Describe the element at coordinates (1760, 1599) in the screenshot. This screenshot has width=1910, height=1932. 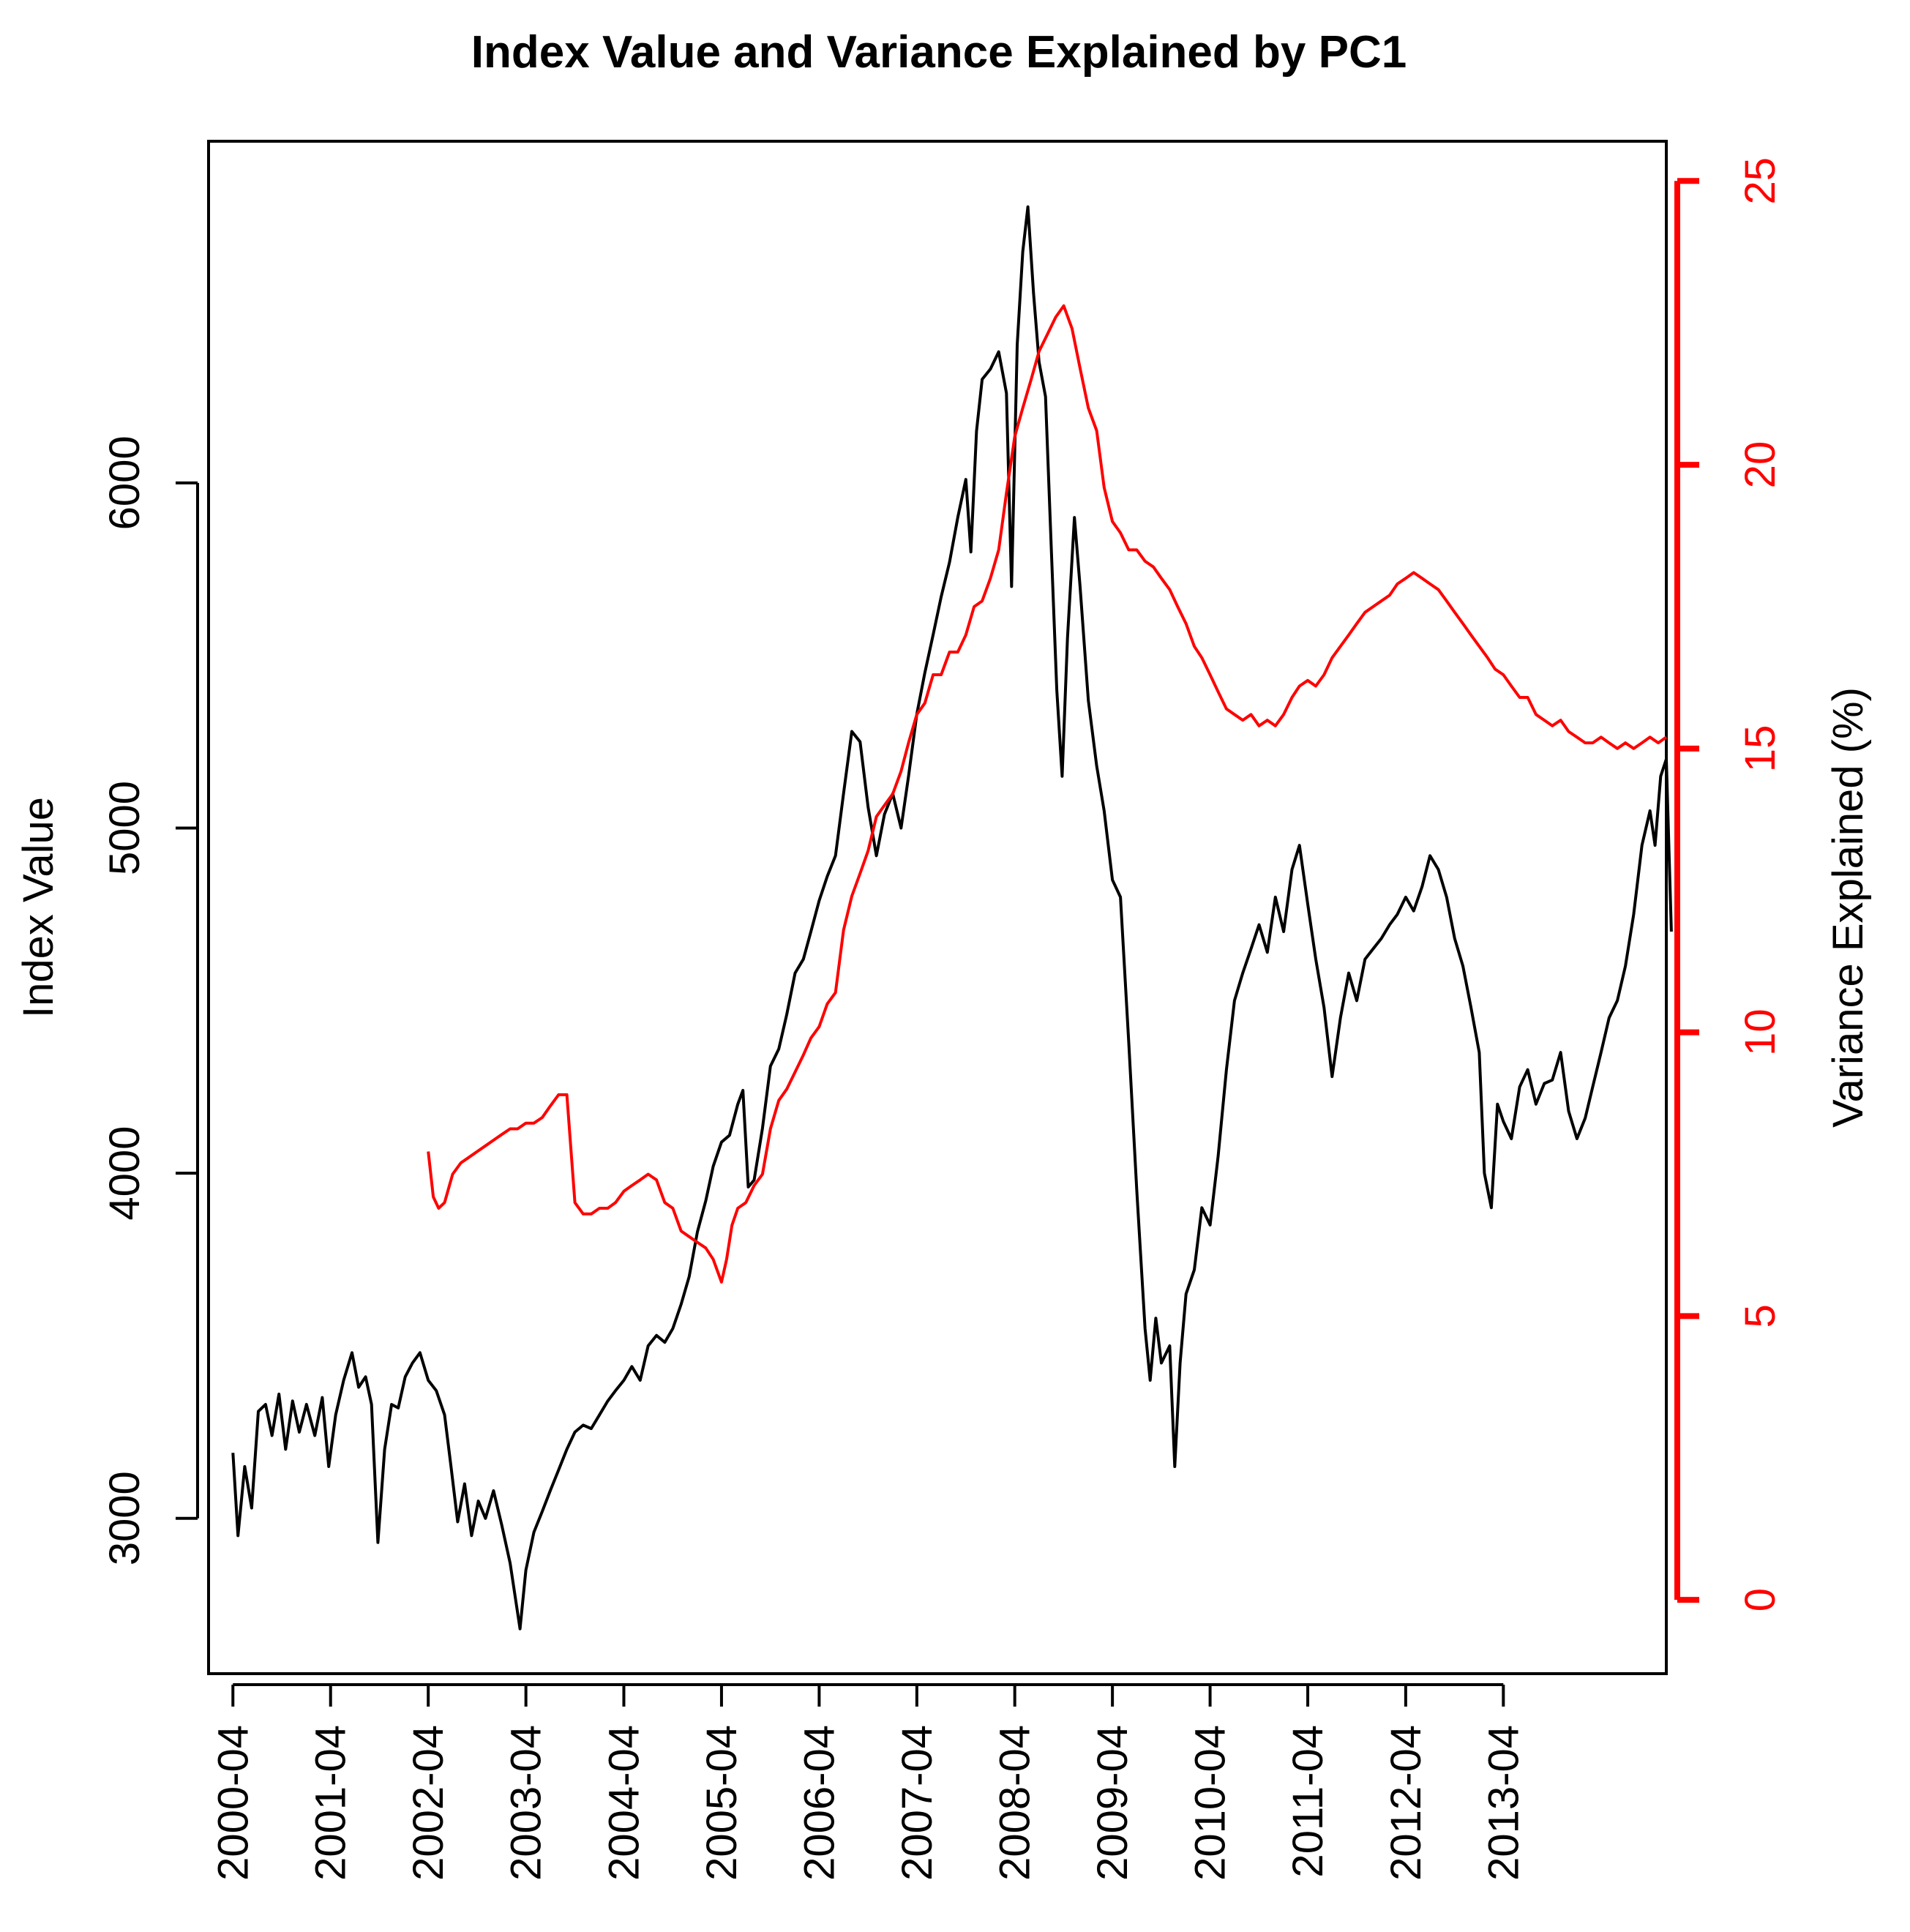
I see `y-tick-label-right: 0` at that location.